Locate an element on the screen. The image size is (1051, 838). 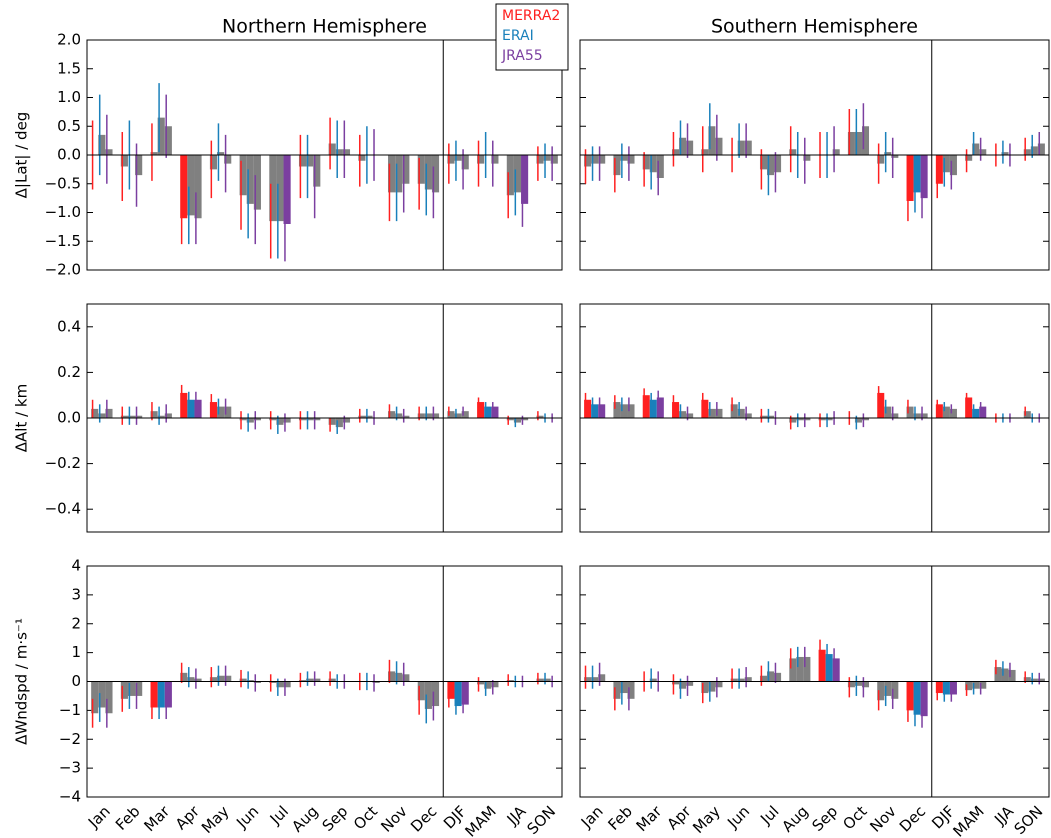
x-tick-label: Apr is located at coordinates (680, 818).